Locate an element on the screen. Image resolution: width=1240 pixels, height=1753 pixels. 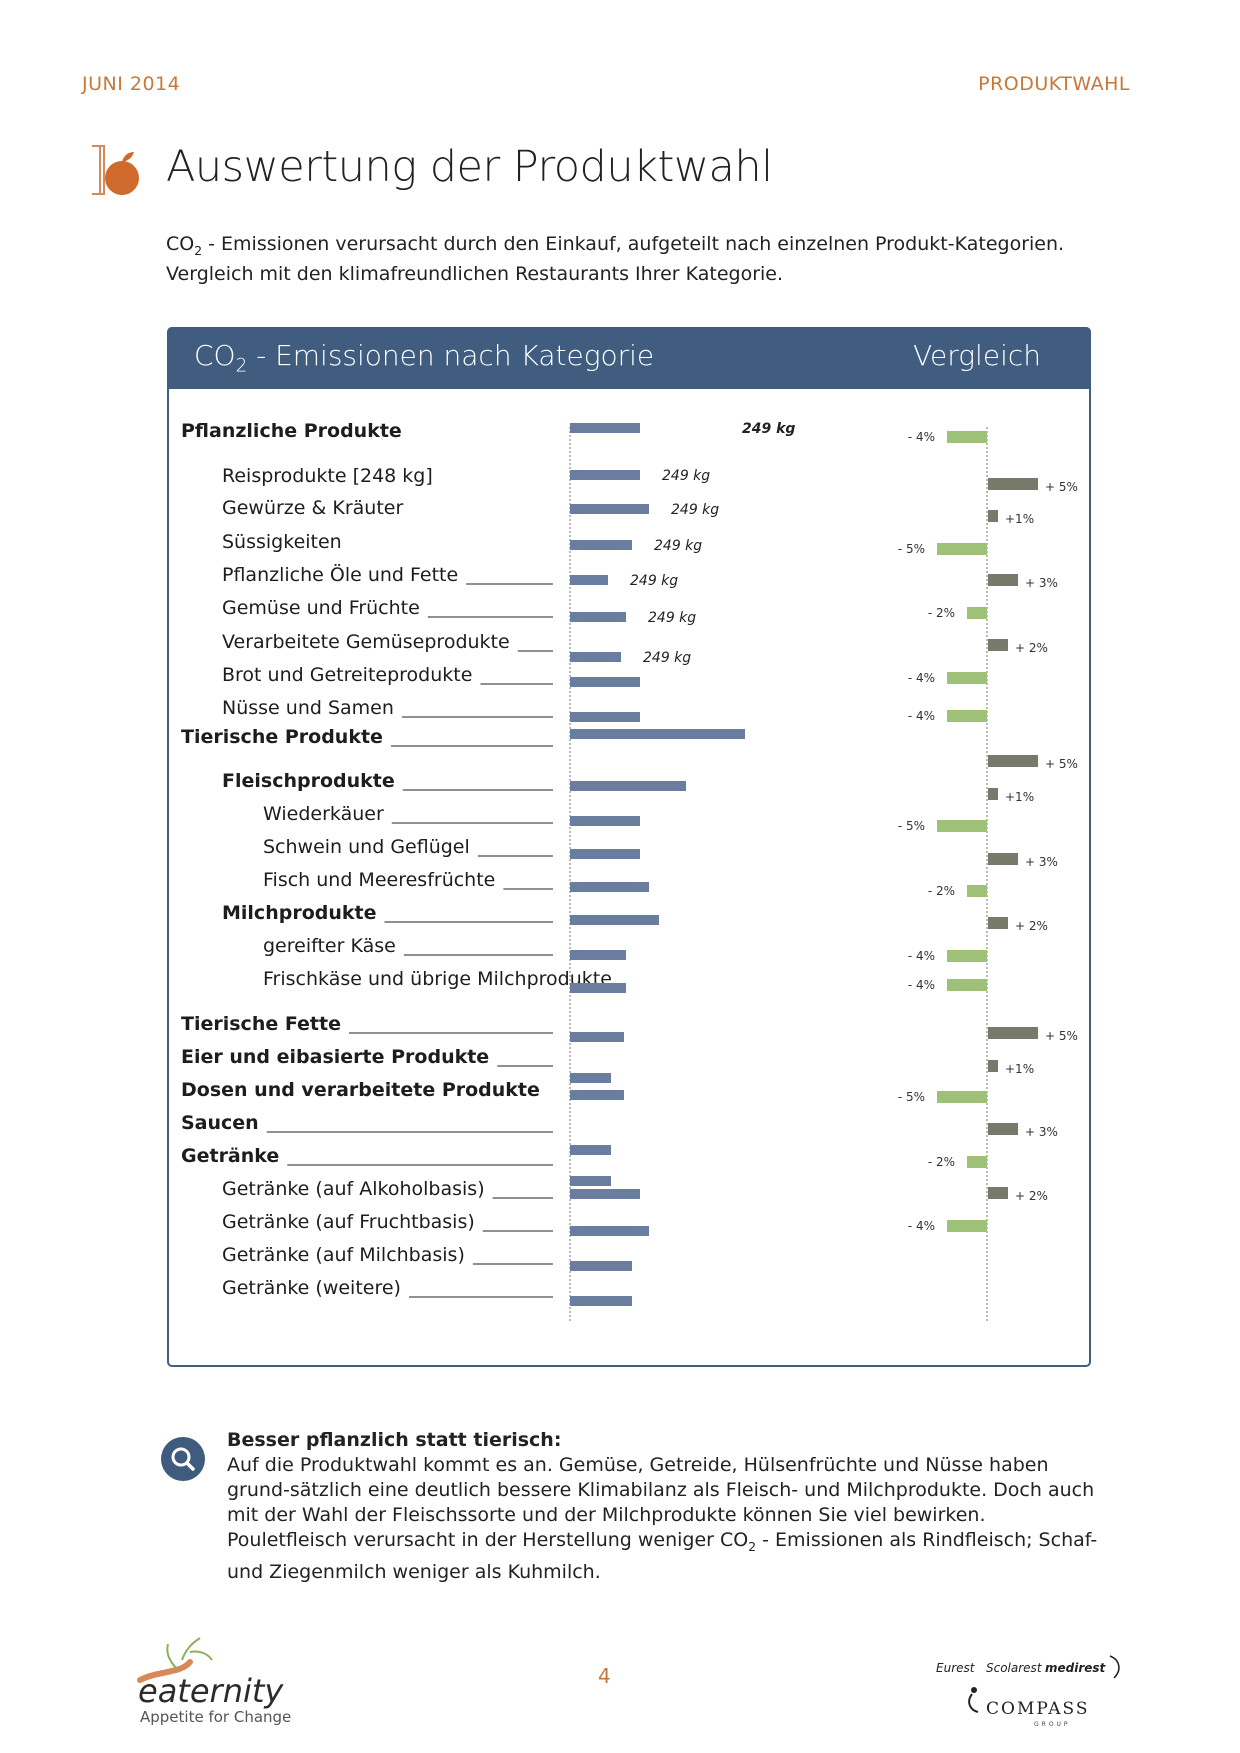
tagline: Appetite for Change is located at coordinates (215, 1716).